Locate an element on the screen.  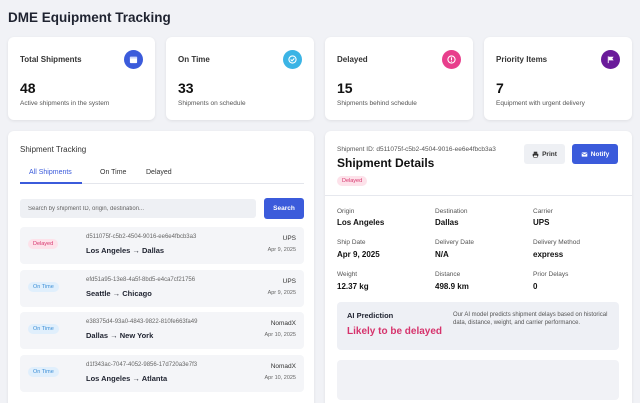
tab-bar: All Shipments On Time Delayed is located at coordinates (162, 174).